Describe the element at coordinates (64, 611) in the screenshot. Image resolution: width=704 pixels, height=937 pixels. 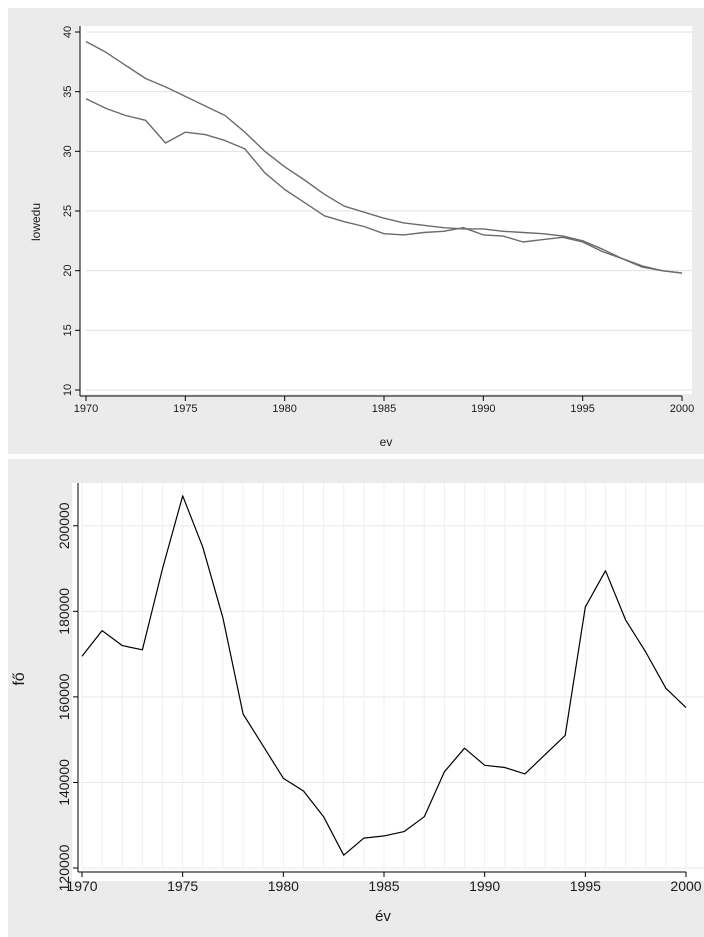
I see `c2-y-tick-label: 180000` at that location.